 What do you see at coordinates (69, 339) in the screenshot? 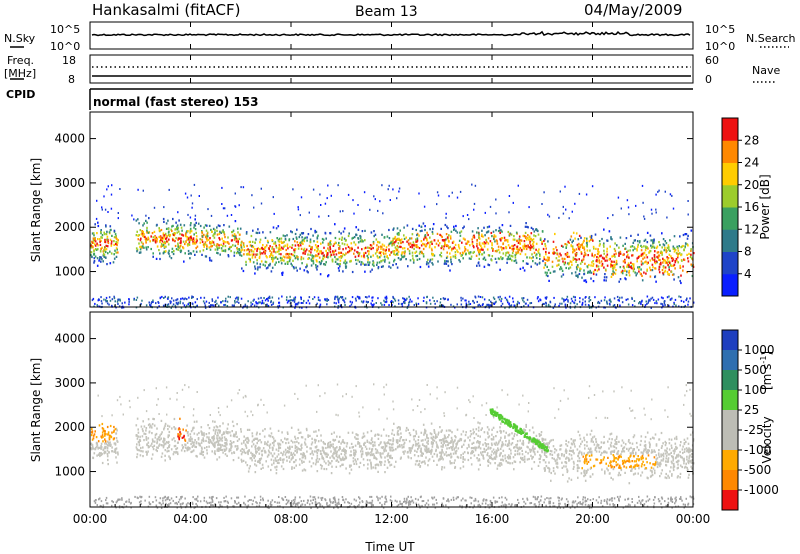
I see `velocity-y-tick-label: 4000` at bounding box center [69, 339].